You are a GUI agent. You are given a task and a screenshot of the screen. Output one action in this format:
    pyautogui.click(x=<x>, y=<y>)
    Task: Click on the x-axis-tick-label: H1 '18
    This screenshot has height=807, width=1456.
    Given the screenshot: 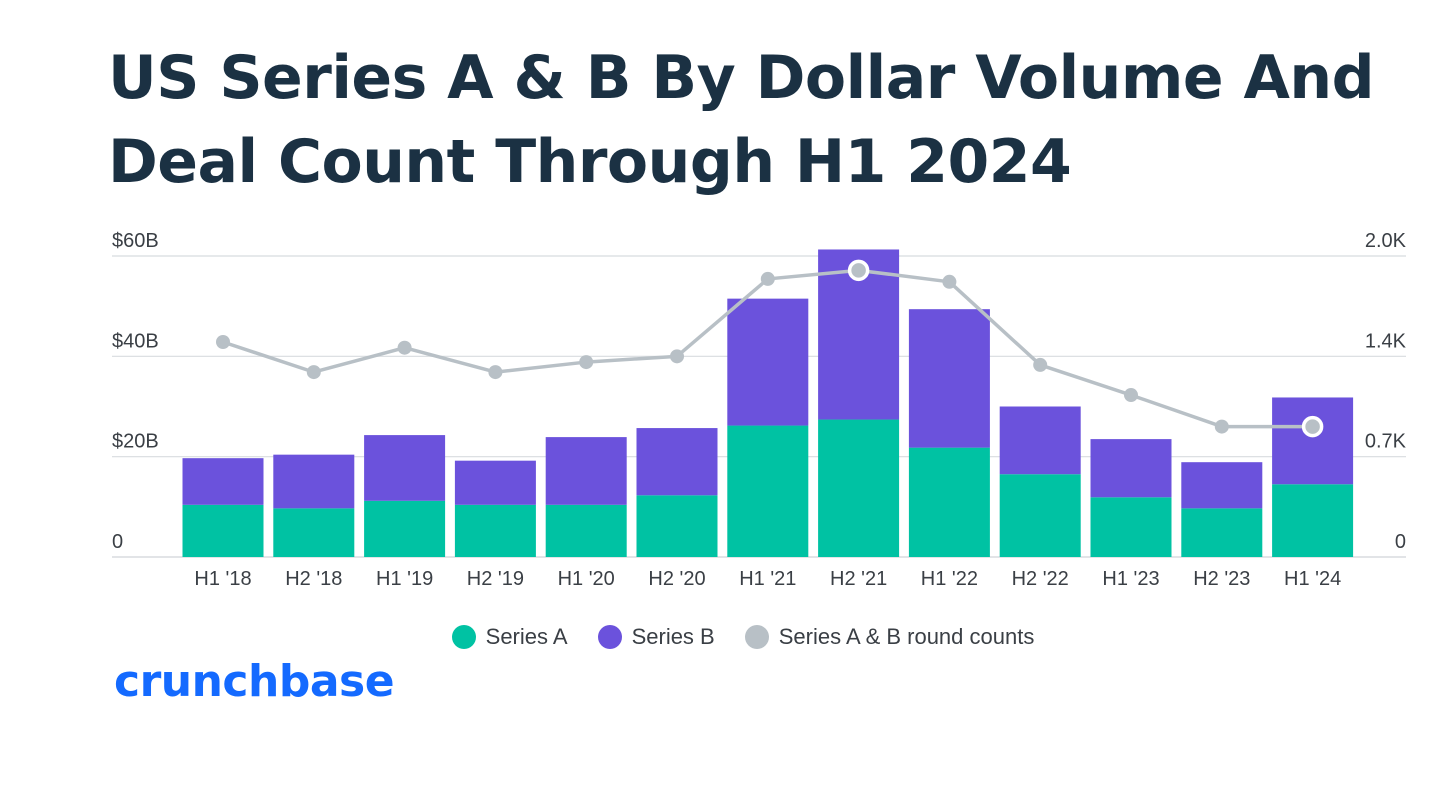 What is the action you would take?
    pyautogui.click(x=222, y=579)
    